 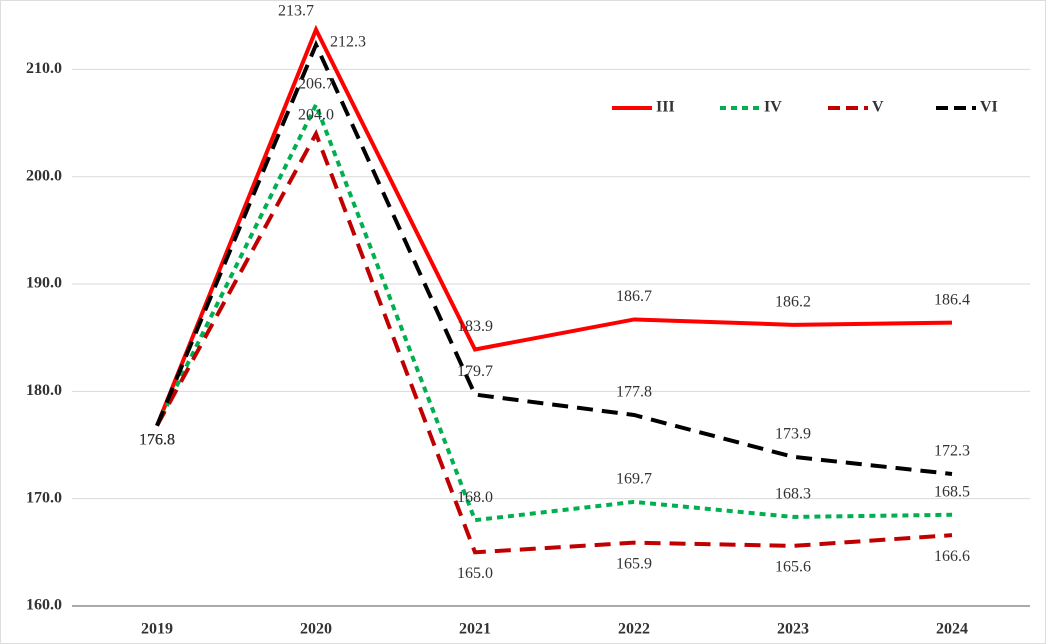 I want to click on data-label: 166.6, so click(x=952, y=556).